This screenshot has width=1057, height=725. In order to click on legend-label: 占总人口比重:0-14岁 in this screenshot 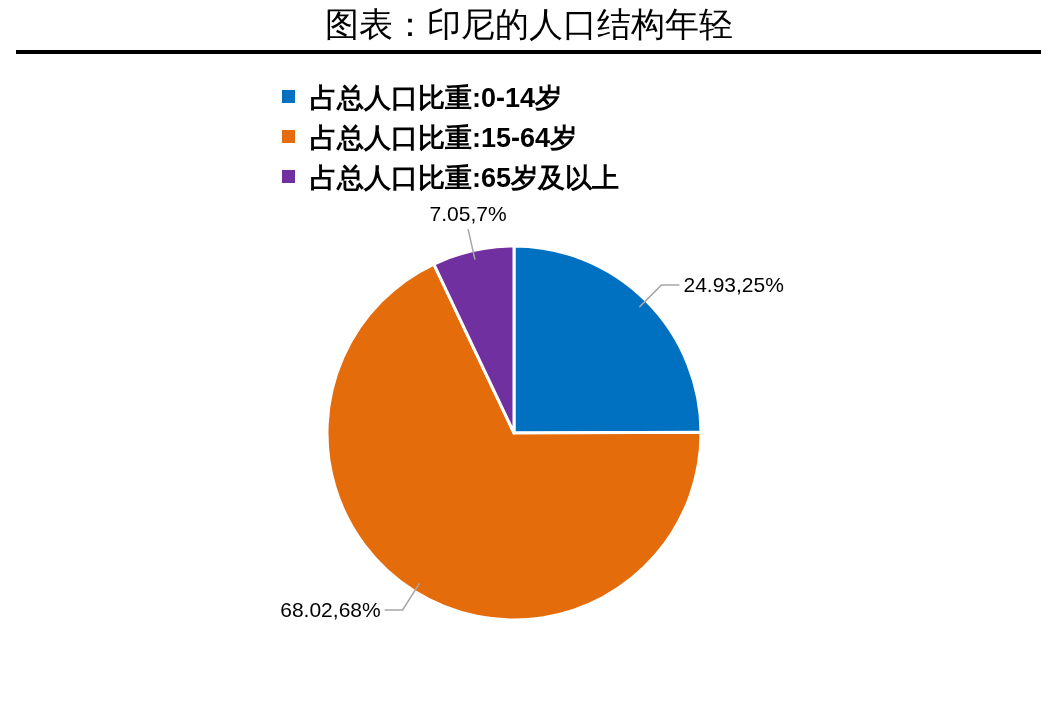, I will do `click(436, 98)`.